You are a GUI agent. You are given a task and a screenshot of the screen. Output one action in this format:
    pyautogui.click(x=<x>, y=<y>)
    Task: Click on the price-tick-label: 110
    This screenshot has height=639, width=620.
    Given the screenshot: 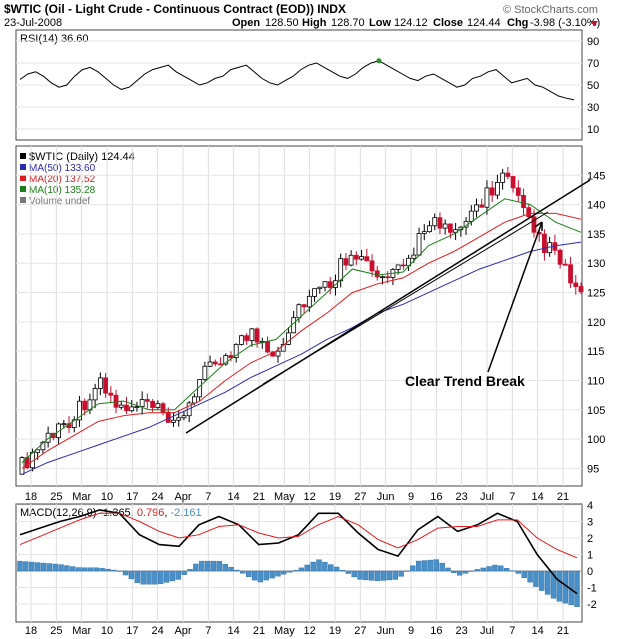 What is the action you would take?
    pyautogui.click(x=596, y=381)
    